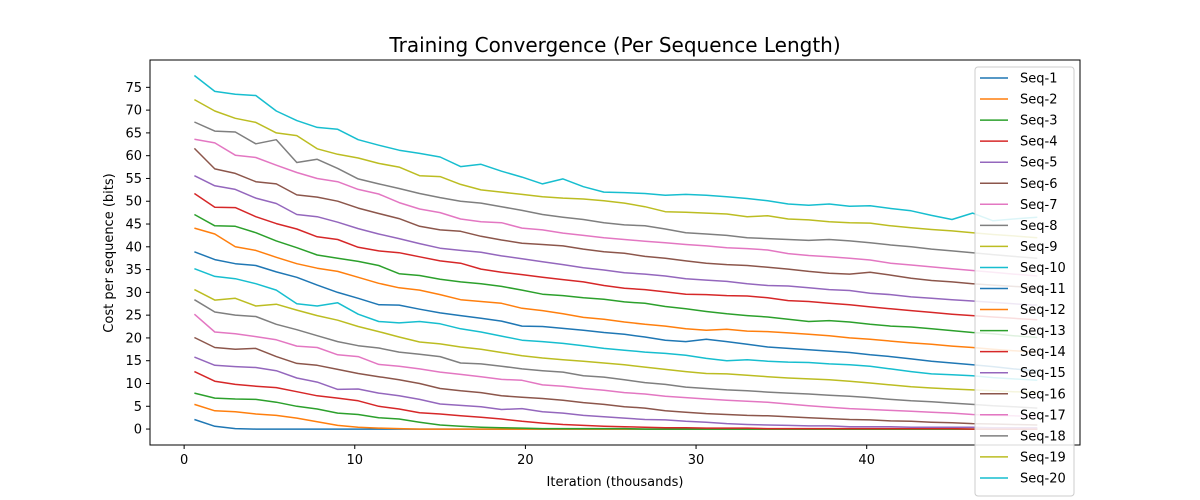 The image size is (1200, 500). What do you see at coordinates (1043, 373) in the screenshot?
I see `legend-label: Seq-15` at bounding box center [1043, 373].